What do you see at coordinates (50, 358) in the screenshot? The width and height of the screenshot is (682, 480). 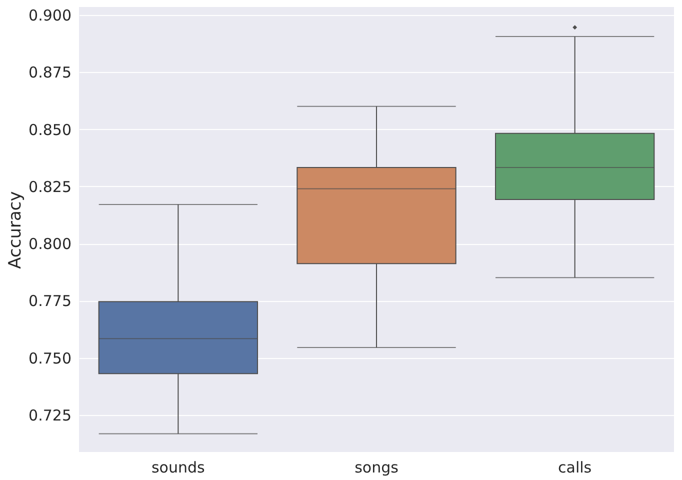 I see `y-tick-label: 0.750` at bounding box center [50, 358].